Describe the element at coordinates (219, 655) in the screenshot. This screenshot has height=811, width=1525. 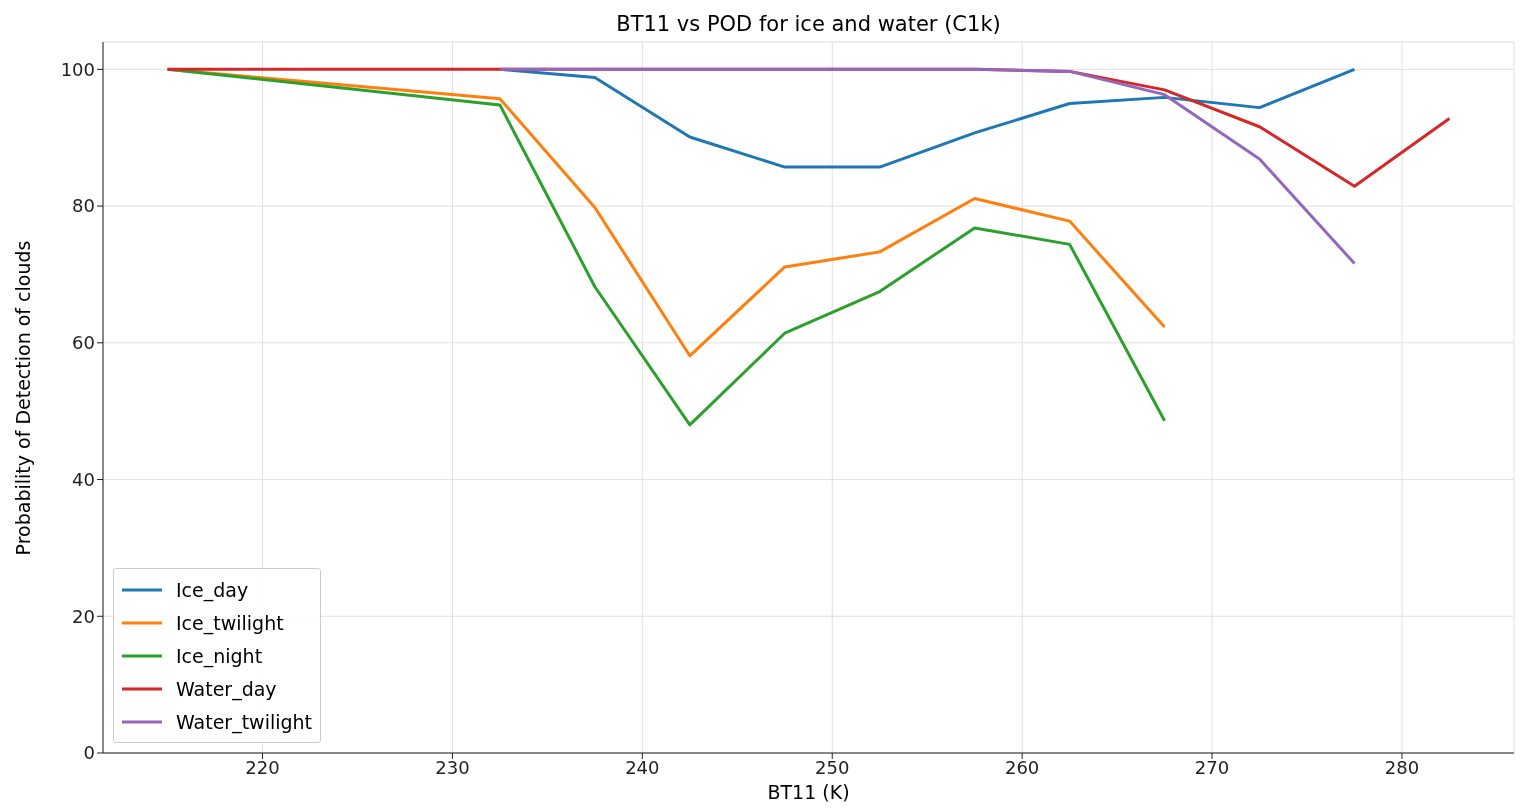
I see `legend-label: Ice_night` at that location.